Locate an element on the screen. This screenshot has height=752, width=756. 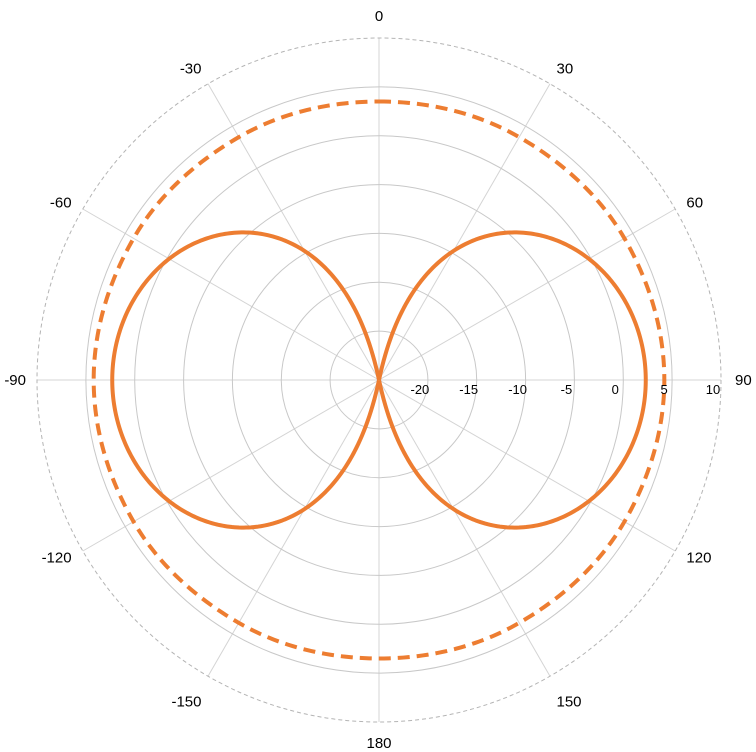
series-solid-left-lobe is located at coordinates (245, 380).